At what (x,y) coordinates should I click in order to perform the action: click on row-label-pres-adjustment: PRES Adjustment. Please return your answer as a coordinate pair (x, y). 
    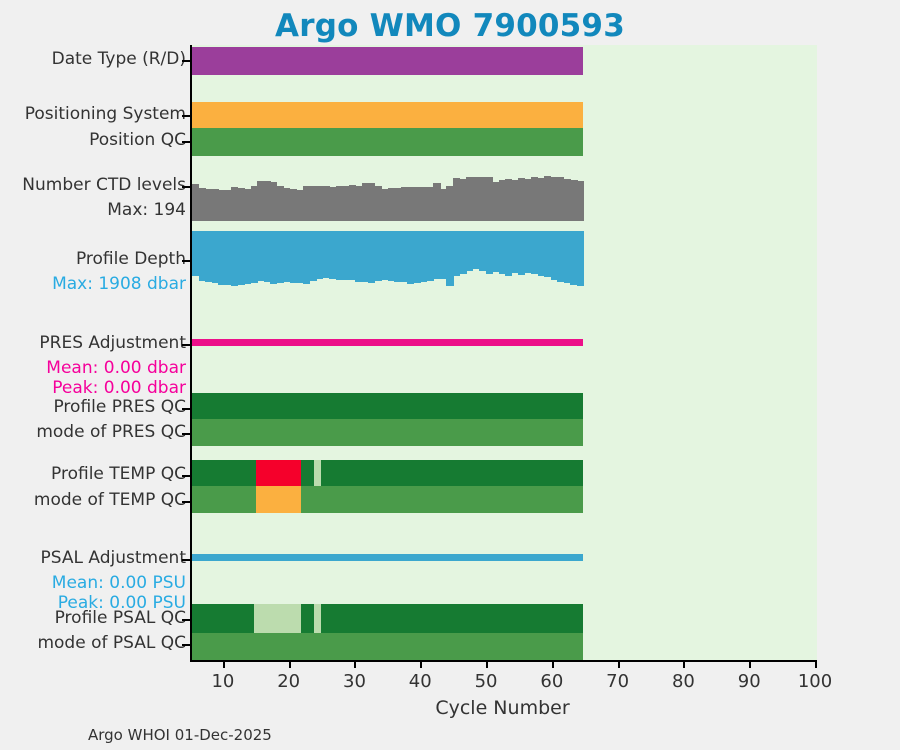
    Looking at the image, I should click on (112, 343).